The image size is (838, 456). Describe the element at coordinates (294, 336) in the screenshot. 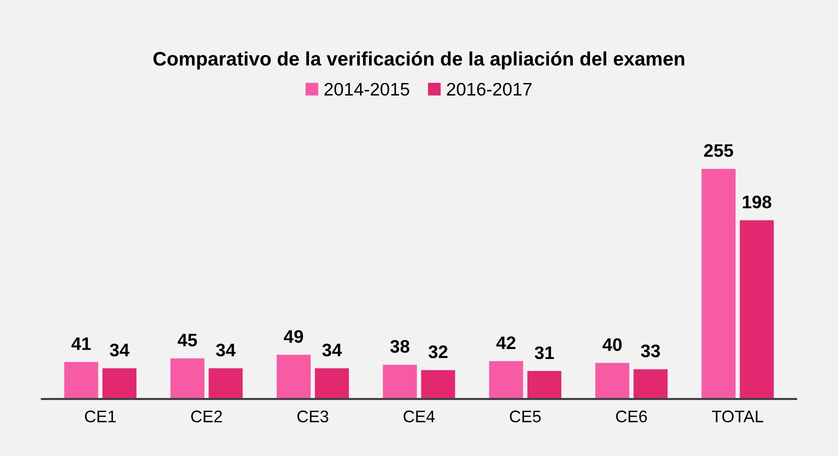

I see `data-label: 49` at that location.